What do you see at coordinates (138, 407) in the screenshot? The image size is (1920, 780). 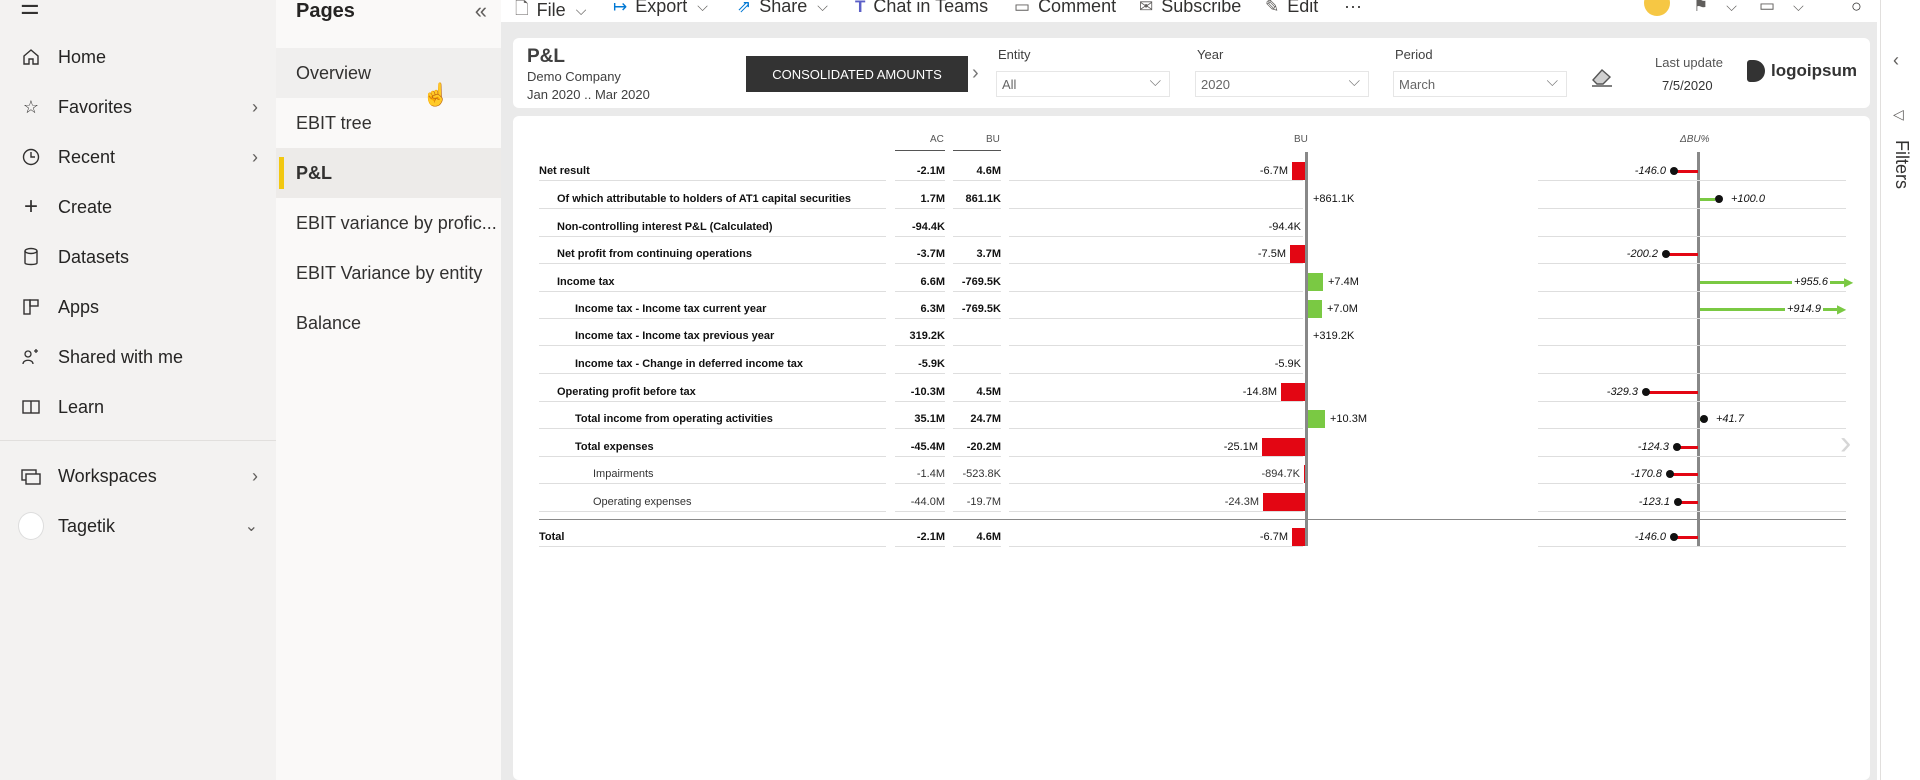 I see `nav-learn: Learn` at bounding box center [138, 407].